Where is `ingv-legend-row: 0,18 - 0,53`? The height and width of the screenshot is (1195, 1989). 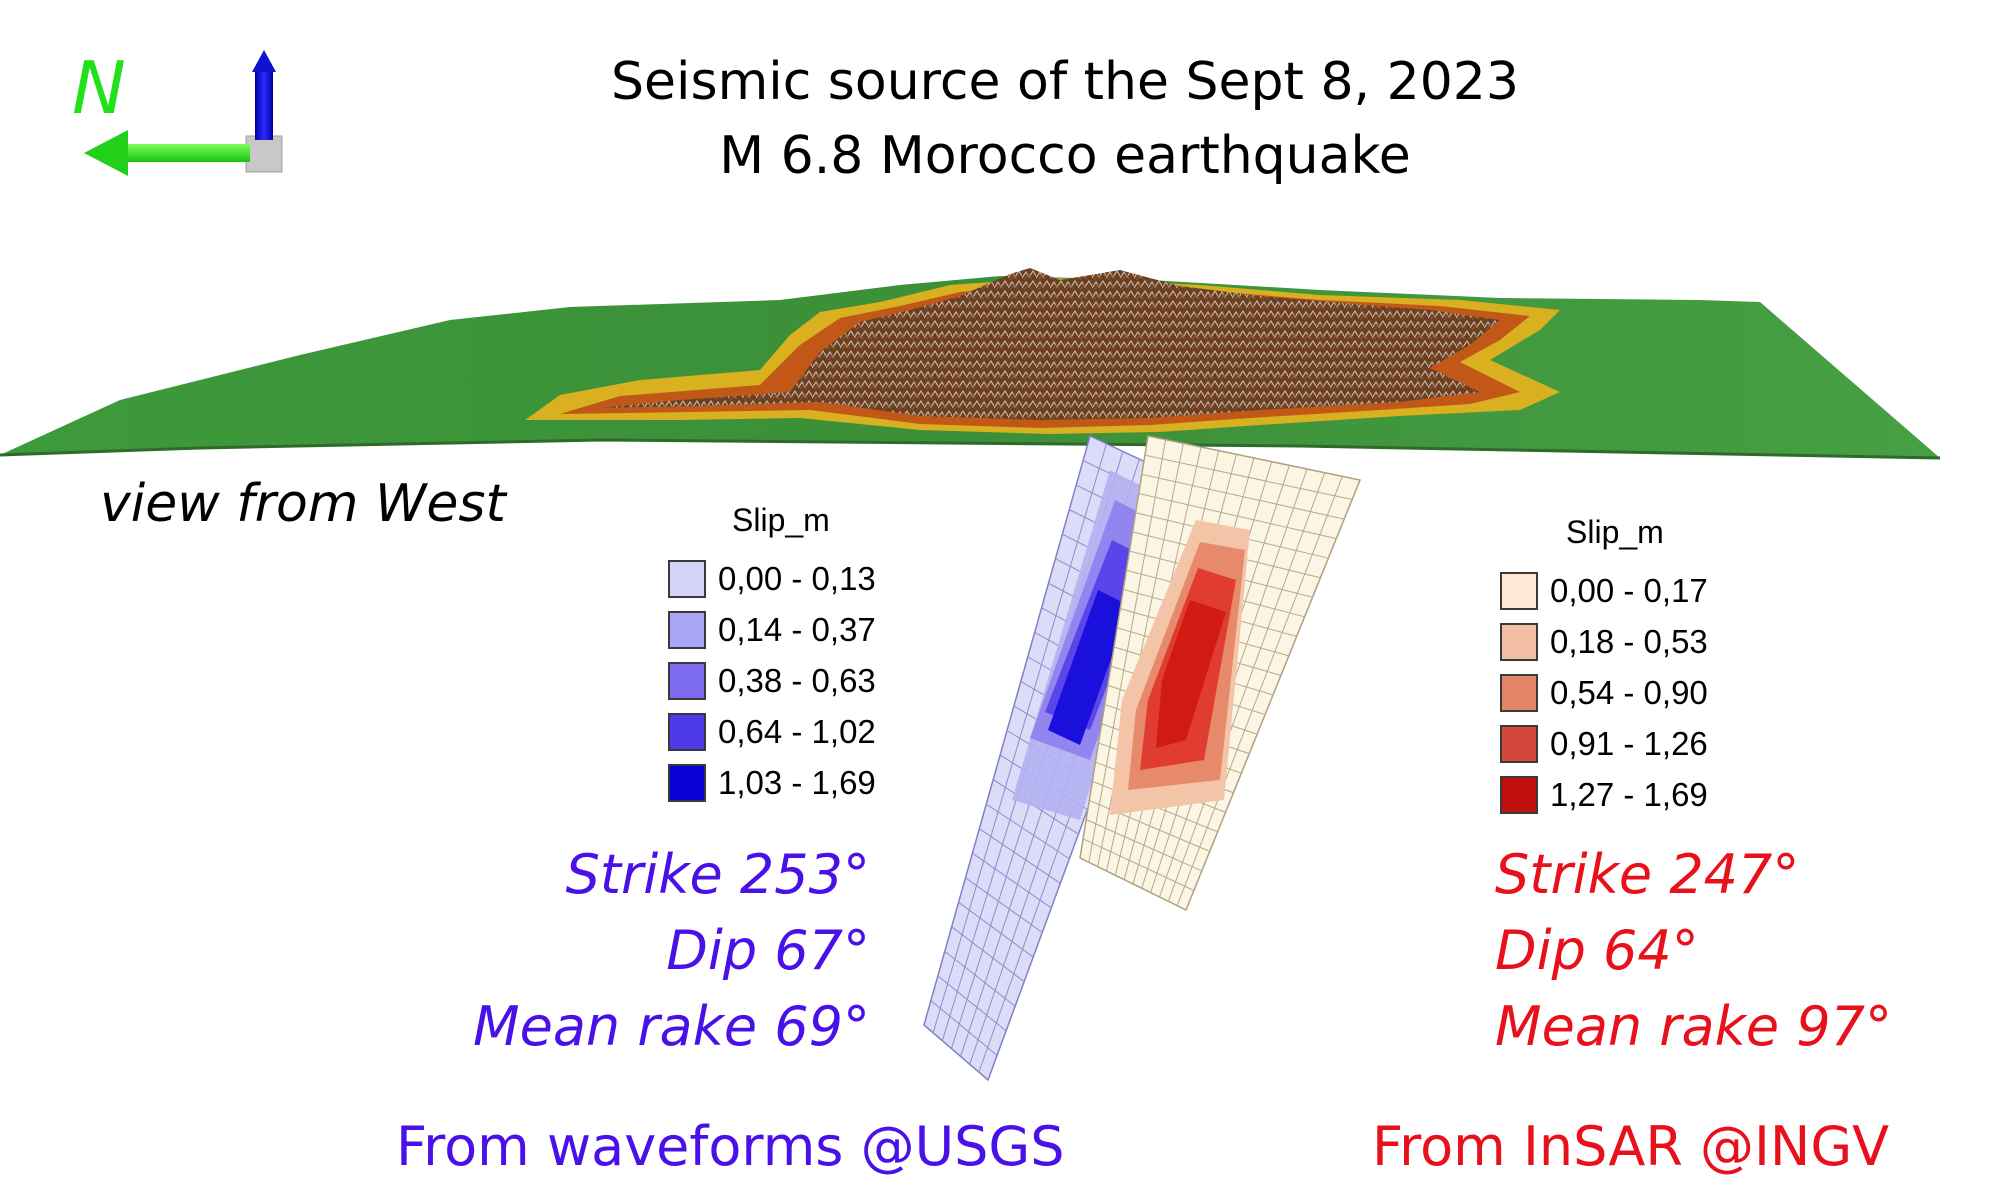
ingv-legend-row: 0,18 - 0,53 is located at coordinates (1604, 641).